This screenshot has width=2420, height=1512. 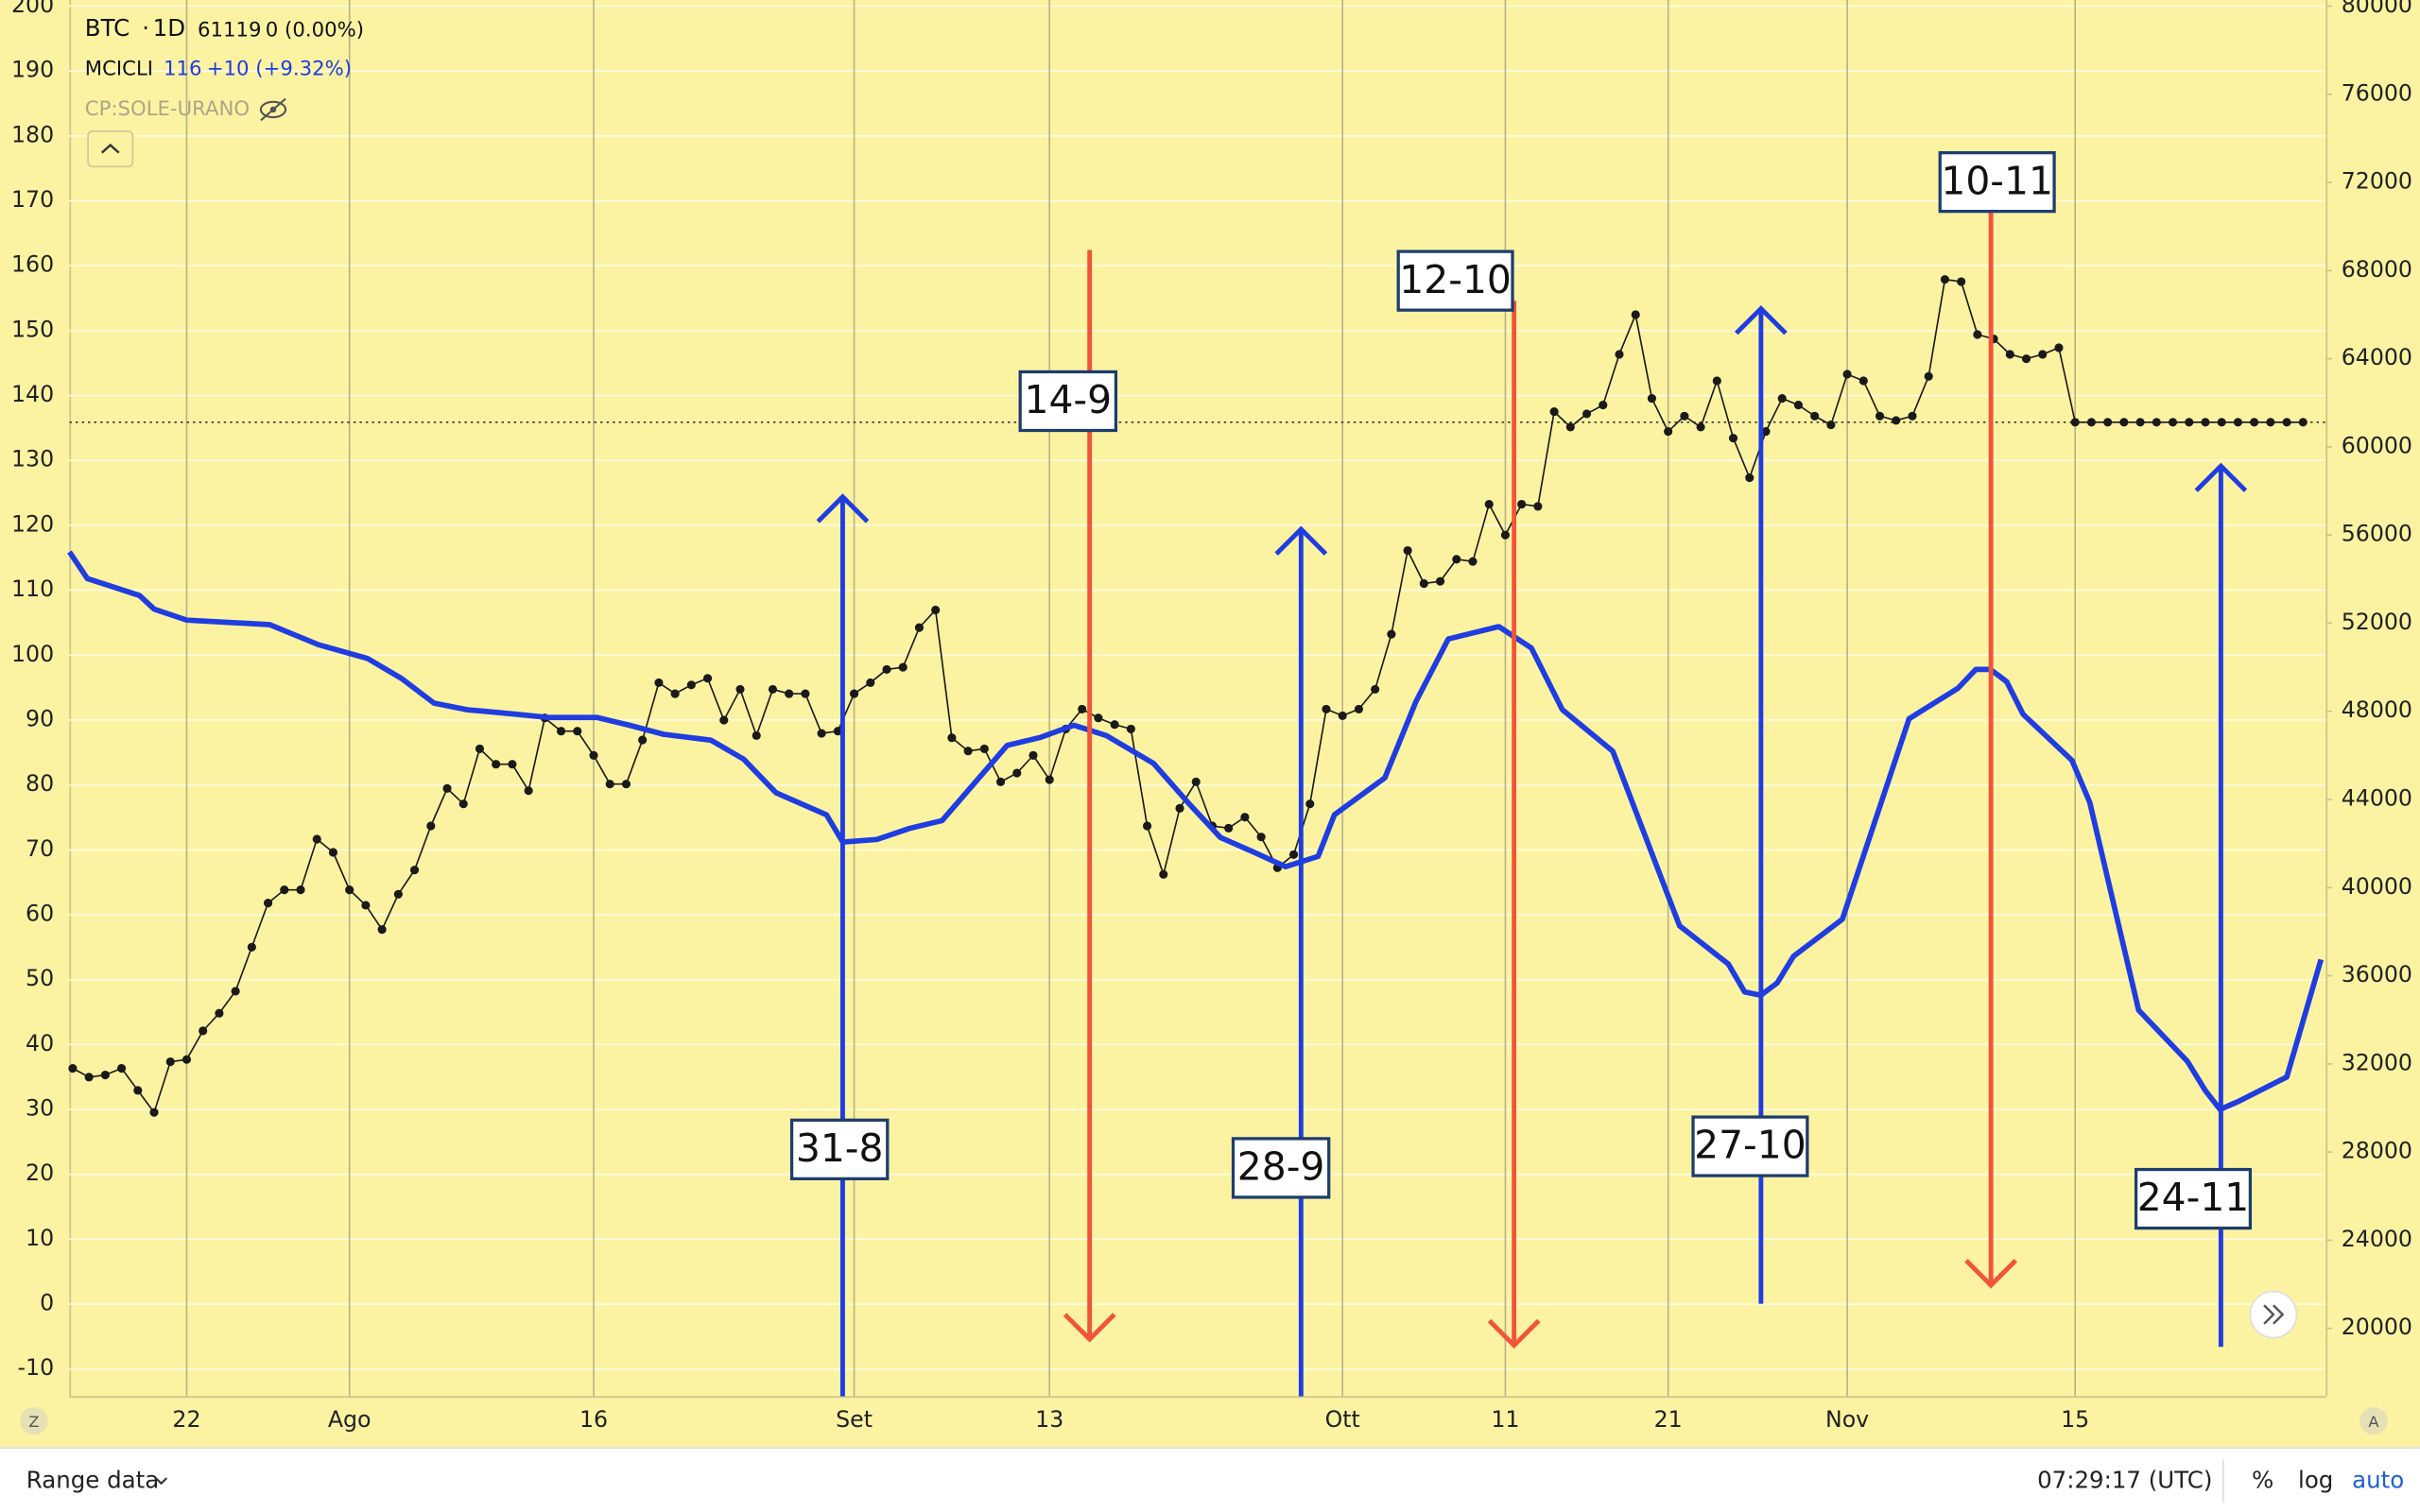 What do you see at coordinates (2377, 1062) in the screenshot?
I see `y2-tick-label: 32000` at bounding box center [2377, 1062].